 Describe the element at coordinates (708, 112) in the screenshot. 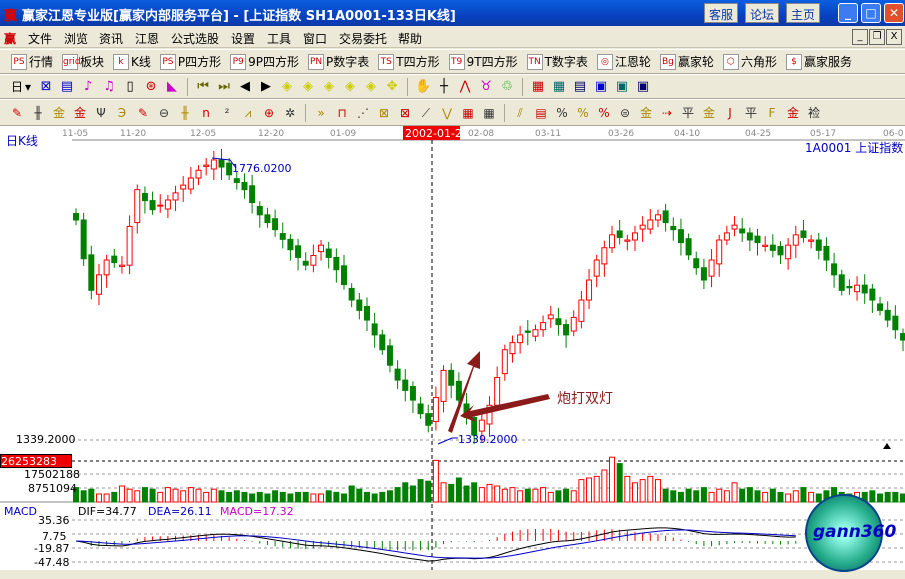

I see `j-icon: 金` at that location.